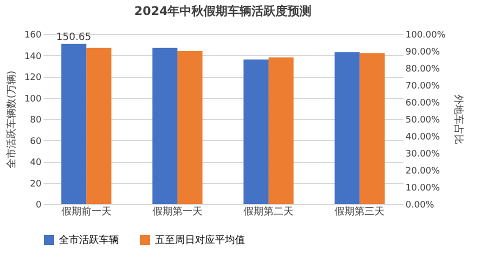  I want to click on y-tick-label: 120, so click(33, 78).